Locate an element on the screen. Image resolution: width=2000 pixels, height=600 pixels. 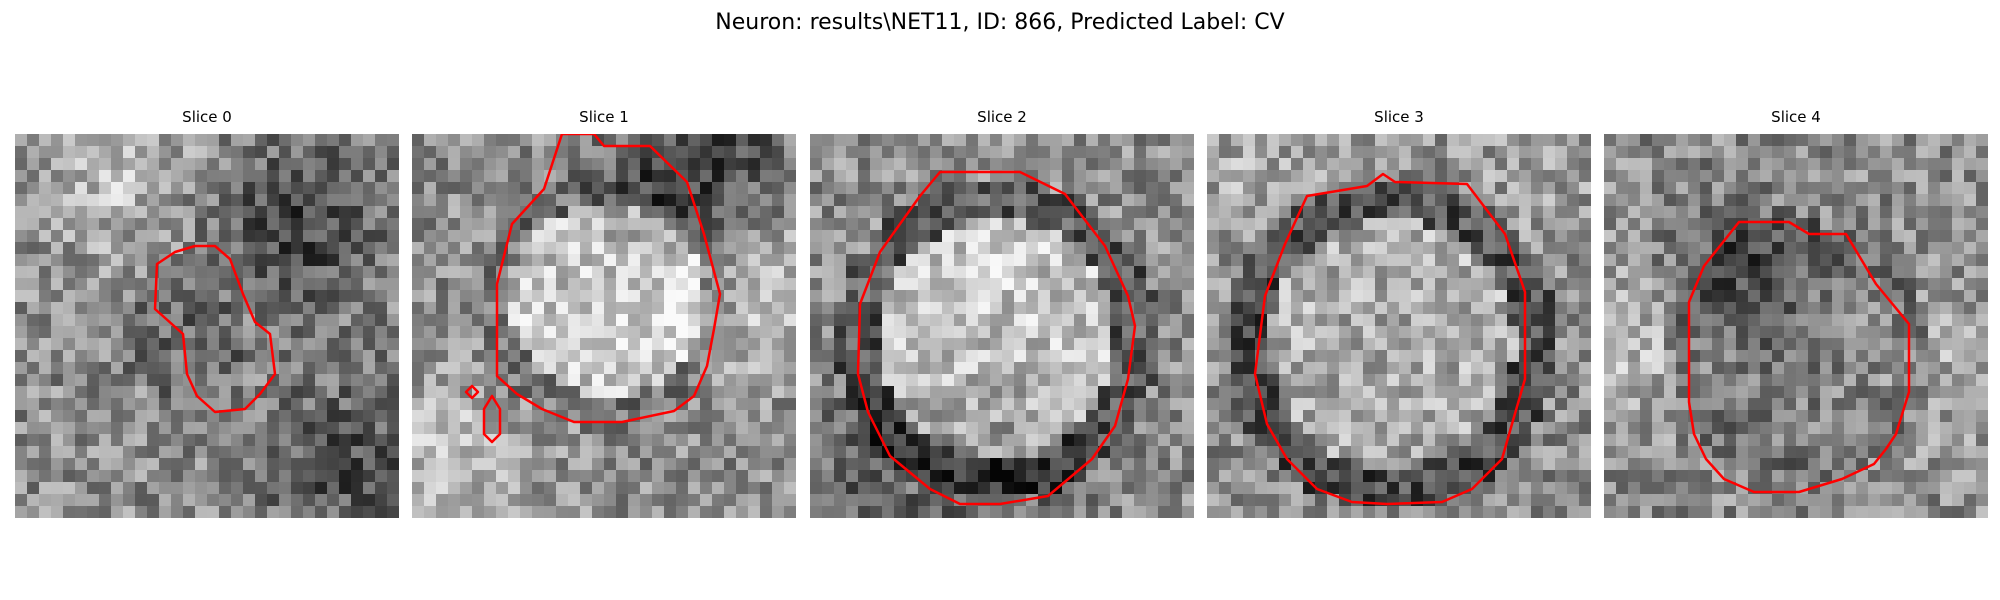
slice-title-1: Slice 1 is located at coordinates (604, 117).